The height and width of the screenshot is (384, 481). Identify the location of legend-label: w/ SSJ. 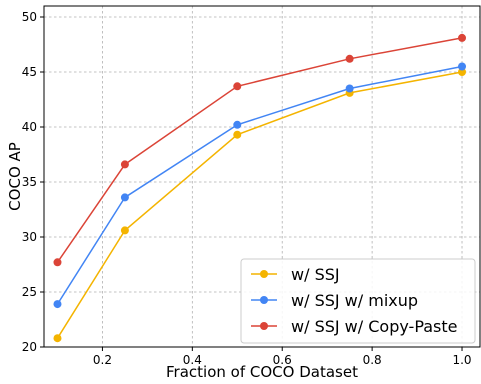
(315, 274).